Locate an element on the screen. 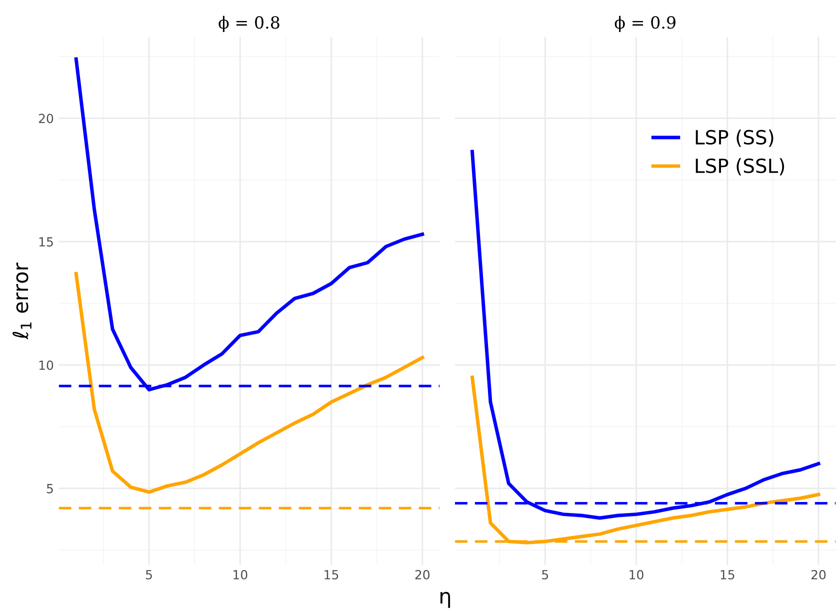  y-tick-label: 5 is located at coordinates (49, 489).